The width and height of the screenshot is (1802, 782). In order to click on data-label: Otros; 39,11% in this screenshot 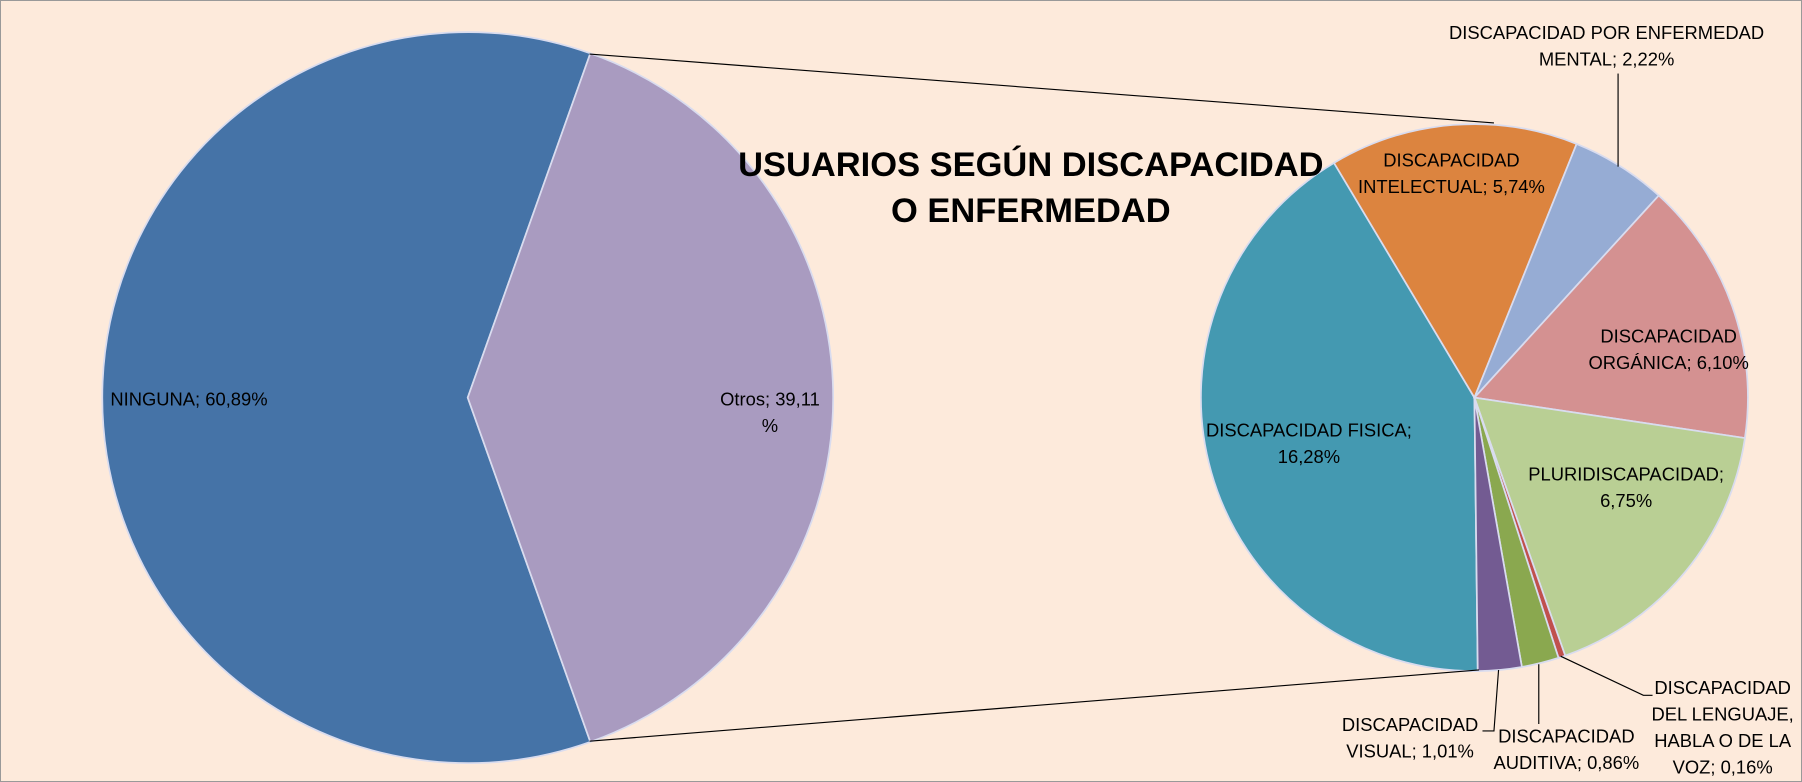, I will do `click(770, 412)`.